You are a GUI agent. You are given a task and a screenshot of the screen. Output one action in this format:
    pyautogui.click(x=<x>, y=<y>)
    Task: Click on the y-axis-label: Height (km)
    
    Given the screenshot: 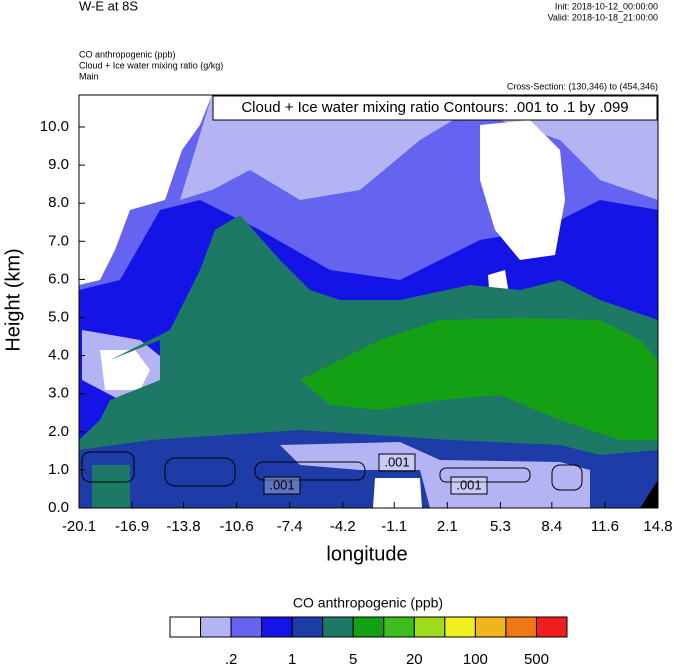 What is the action you would take?
    pyautogui.click(x=13, y=299)
    